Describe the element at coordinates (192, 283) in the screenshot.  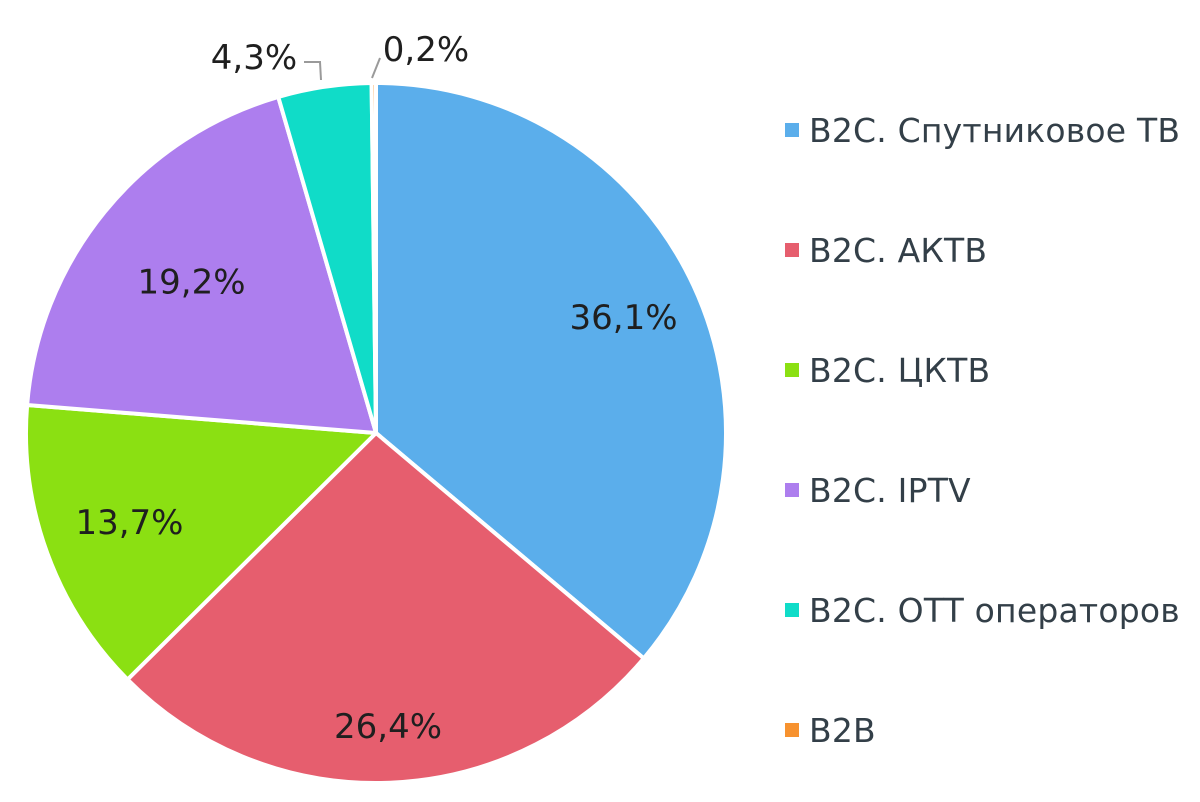
I see `data-label: 19,2%` at that location.